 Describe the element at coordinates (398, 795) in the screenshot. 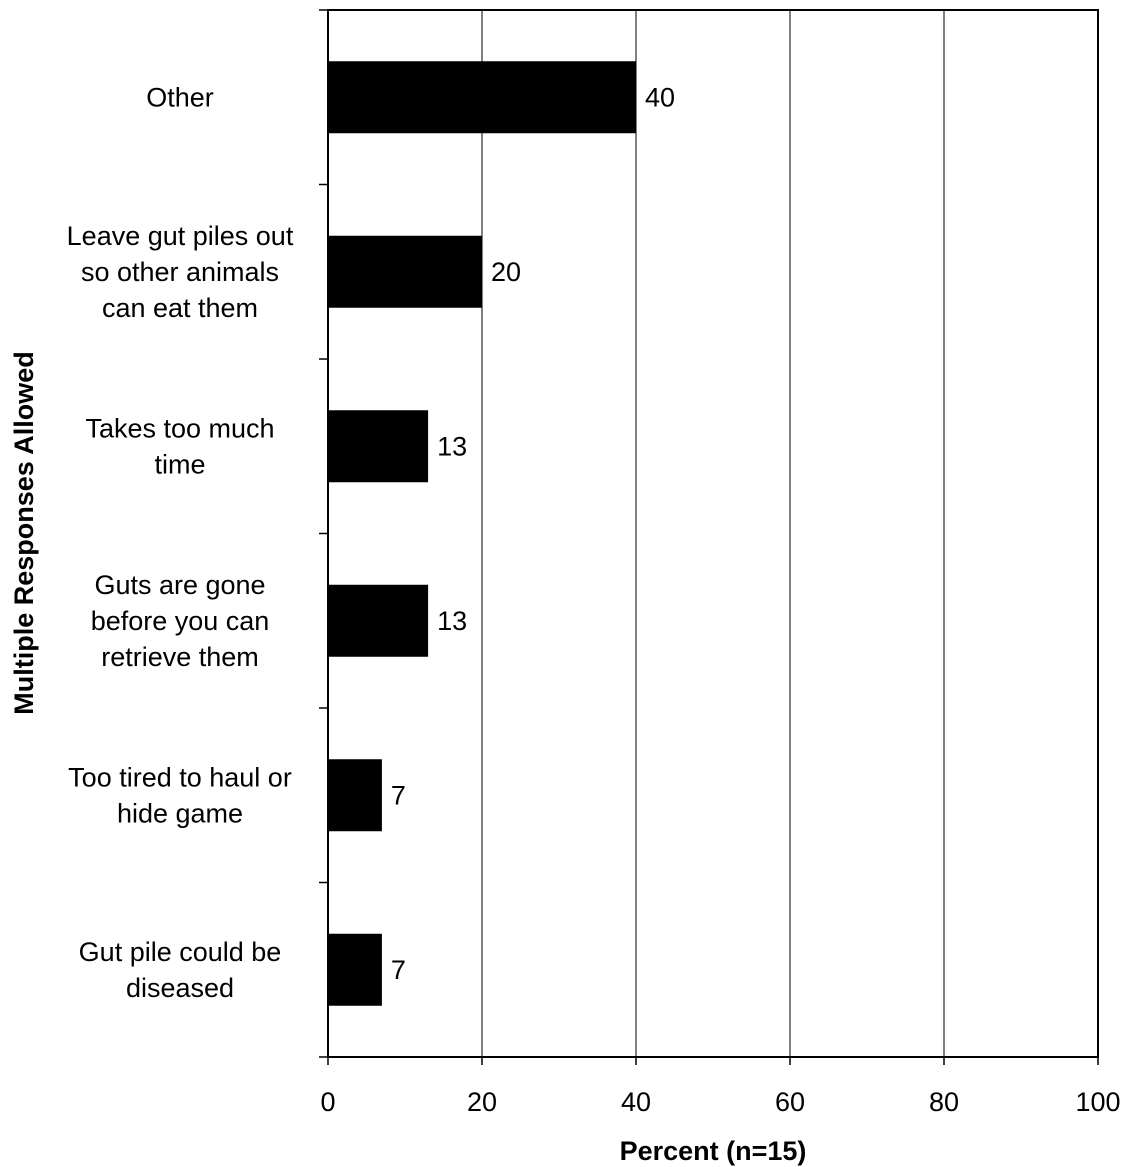

I see `data-label-4: 7` at that location.